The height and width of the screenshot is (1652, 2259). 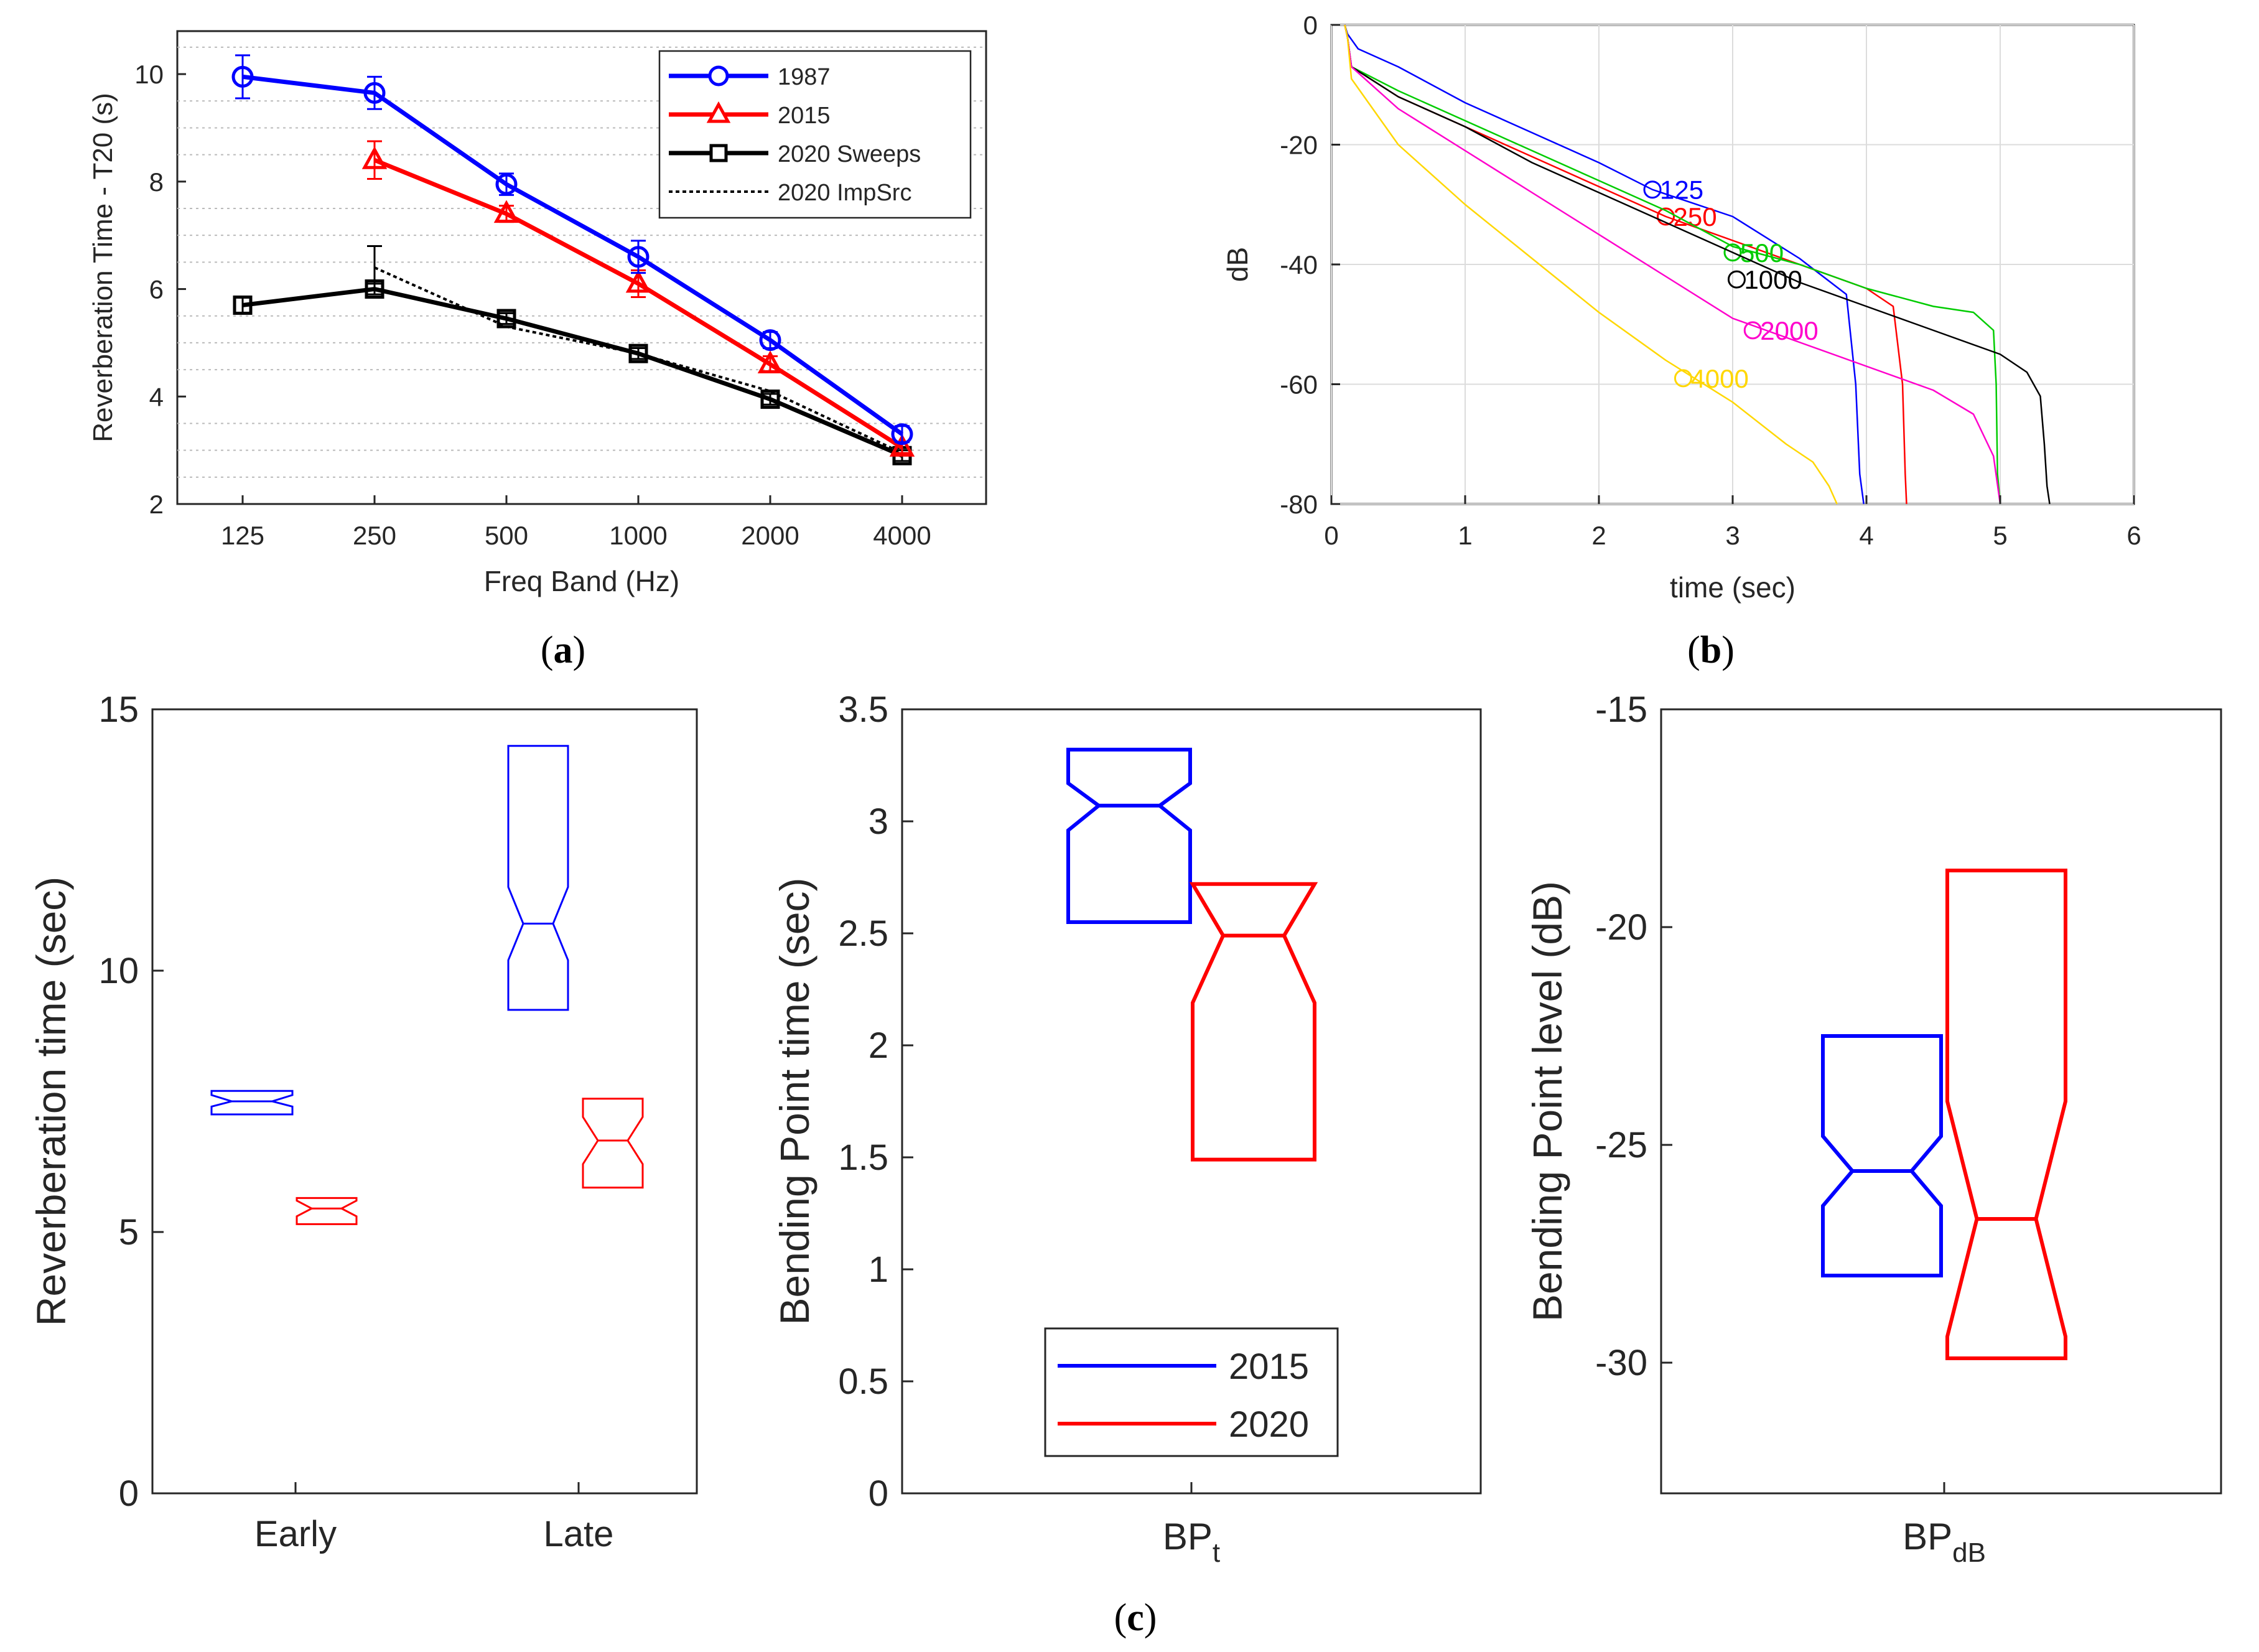 What do you see at coordinates (1789, 331) in the screenshot?
I see `panel-b-series-label: 2000` at bounding box center [1789, 331].